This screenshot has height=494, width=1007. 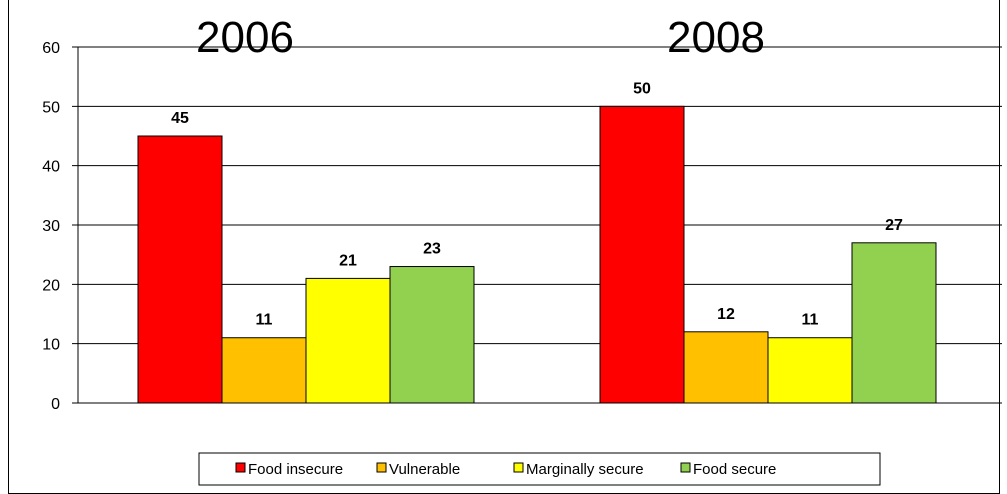 I want to click on y-tick-label: 0, so click(x=55, y=404).